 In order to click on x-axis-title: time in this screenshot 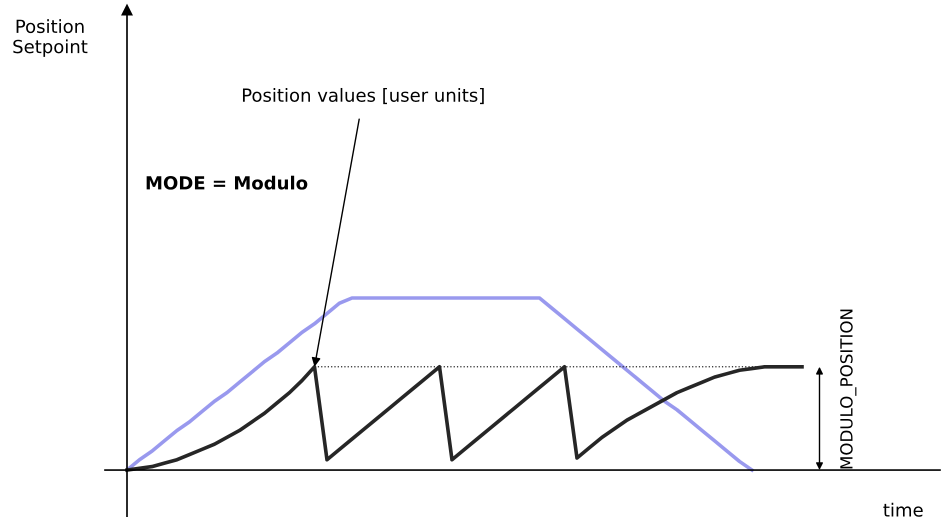, I will do `click(903, 509)`.